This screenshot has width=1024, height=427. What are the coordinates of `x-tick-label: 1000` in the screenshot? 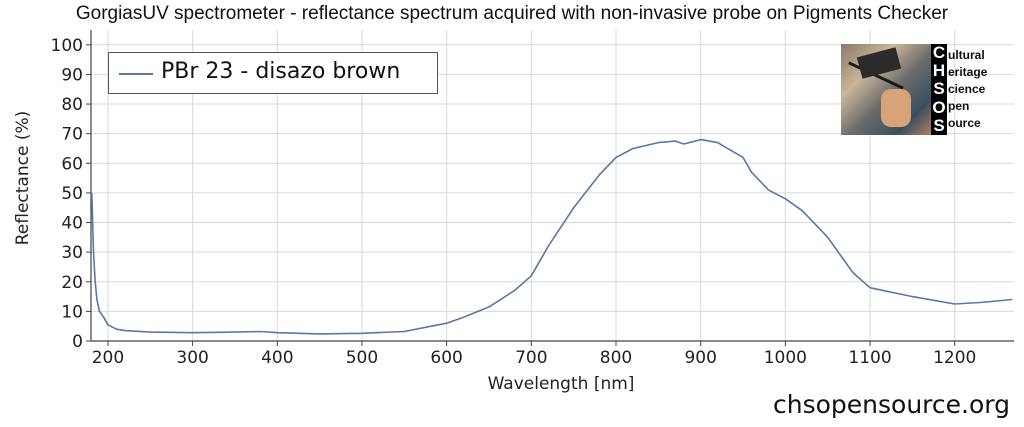 It's located at (785, 358).